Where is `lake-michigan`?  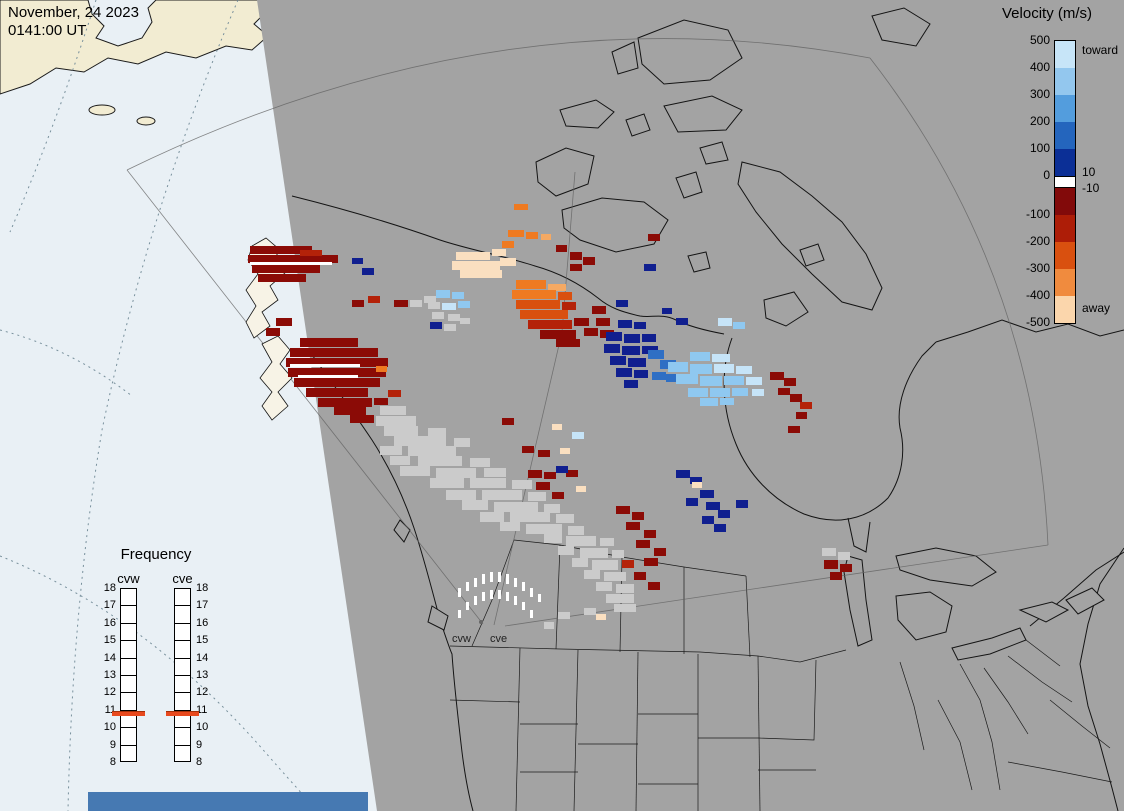 lake-michigan is located at coordinates (858, 601).